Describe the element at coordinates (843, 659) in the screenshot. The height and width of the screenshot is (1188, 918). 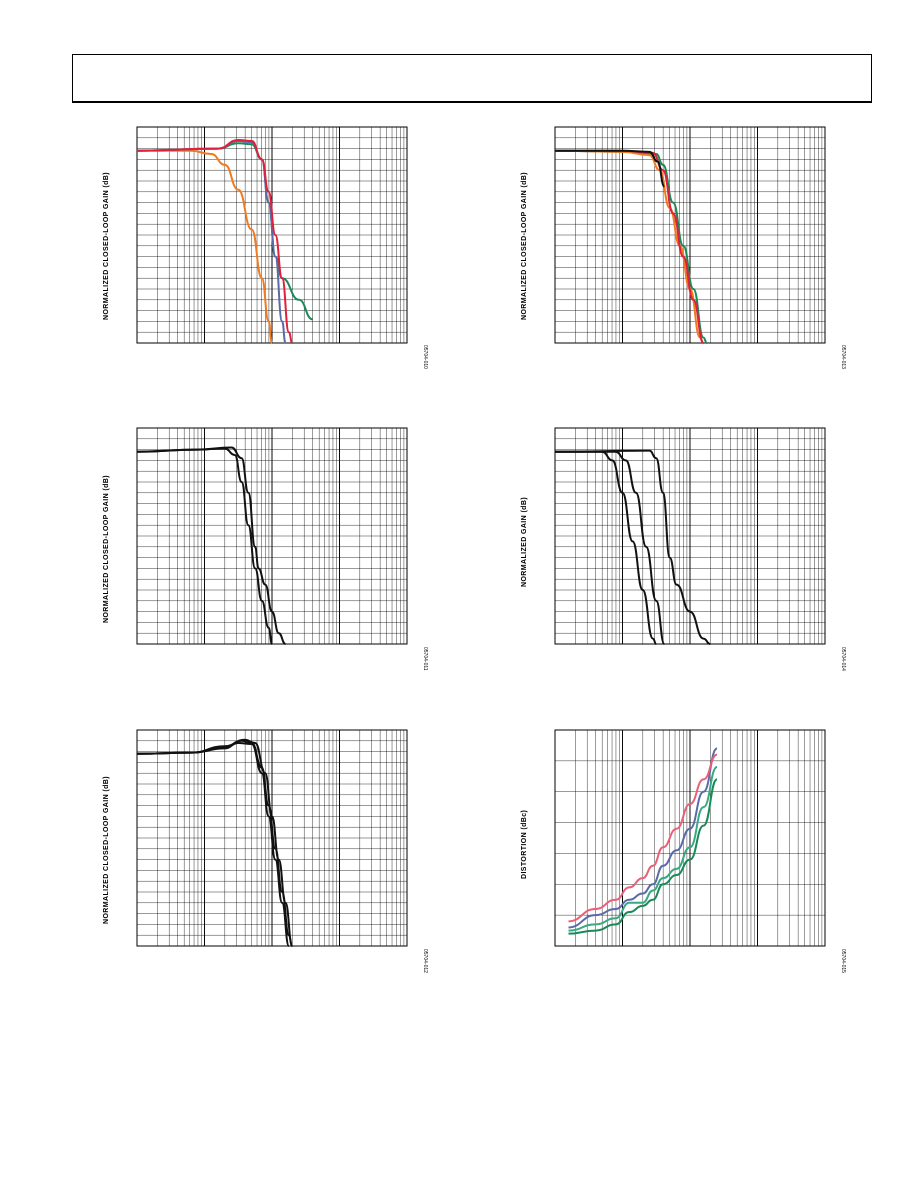
I see `figure-code-4: 05704-014` at that location.